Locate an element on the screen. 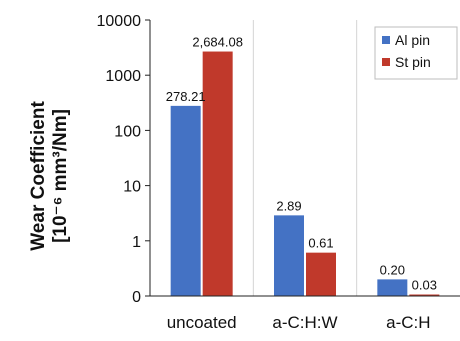  legend-label: Al pin is located at coordinates (412, 40).